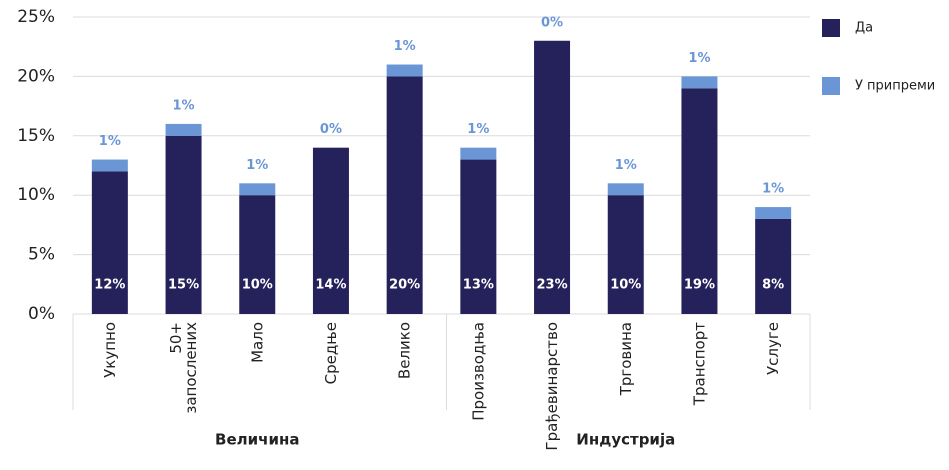 This screenshot has width=949, height=470. What do you see at coordinates (183, 368) in the screenshot?
I see `x-tick-label: 50+запослених` at bounding box center [183, 368].